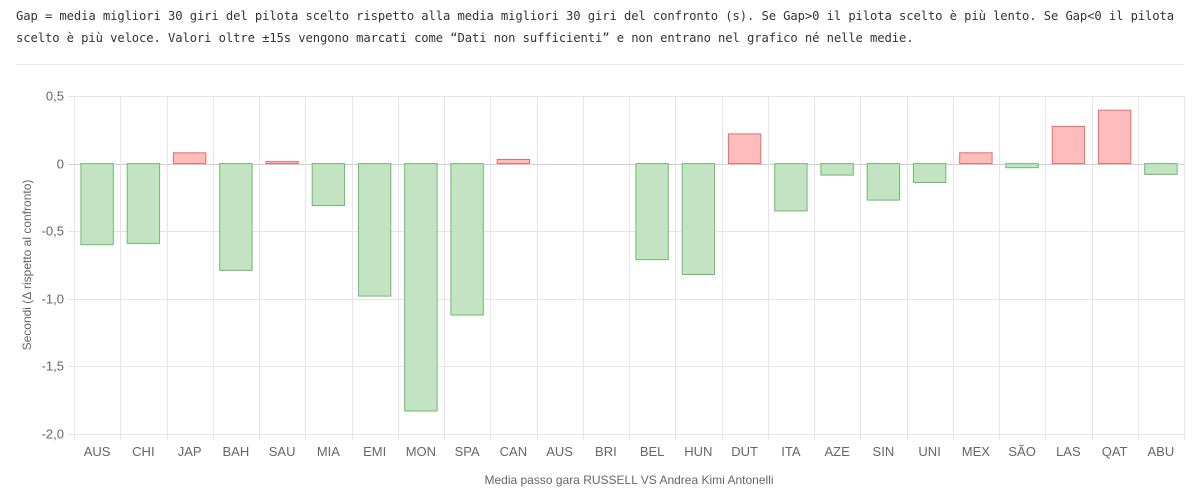 This screenshot has height=494, width=1200. I want to click on bar-mia, so click(328, 185).